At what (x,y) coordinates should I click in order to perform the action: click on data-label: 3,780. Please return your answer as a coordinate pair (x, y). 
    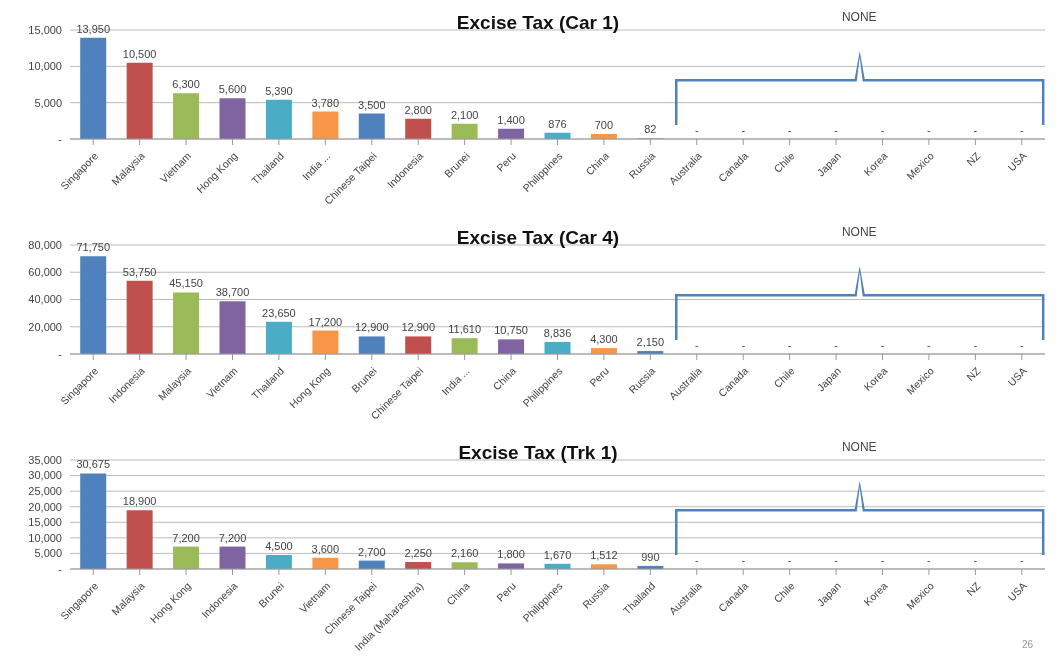
    Looking at the image, I should click on (325, 102).